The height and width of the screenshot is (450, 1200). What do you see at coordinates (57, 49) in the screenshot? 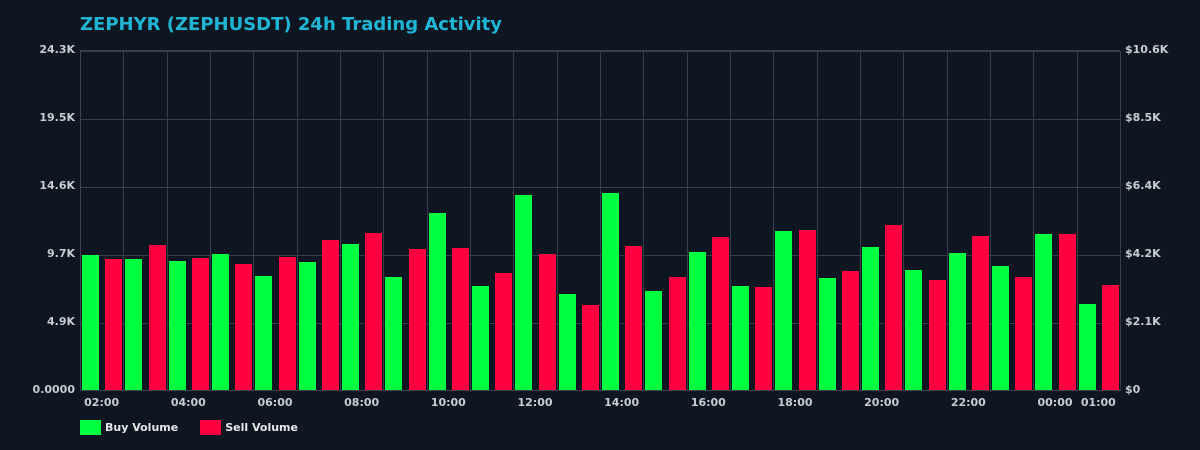
I see `y-tick-label: 24.3K` at bounding box center [57, 49].